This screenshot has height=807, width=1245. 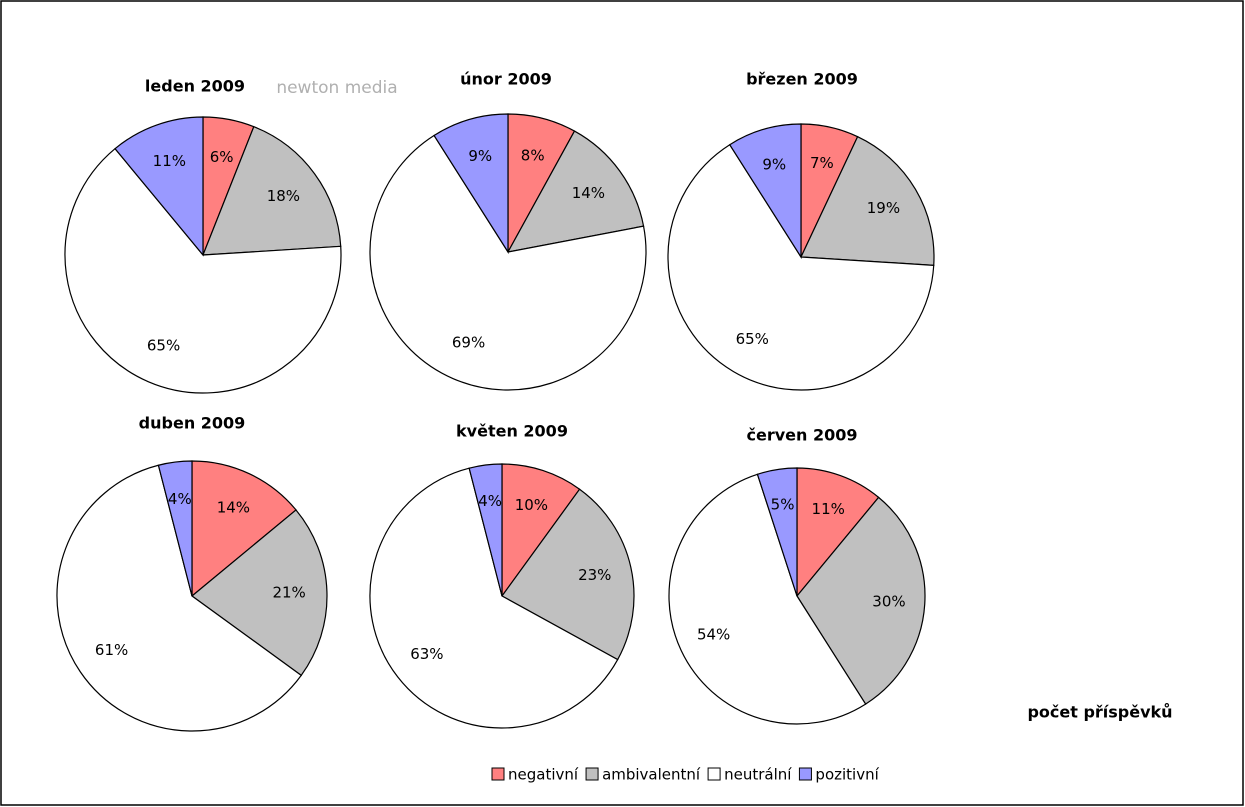 I want to click on data-label: 21%, so click(x=288, y=592).